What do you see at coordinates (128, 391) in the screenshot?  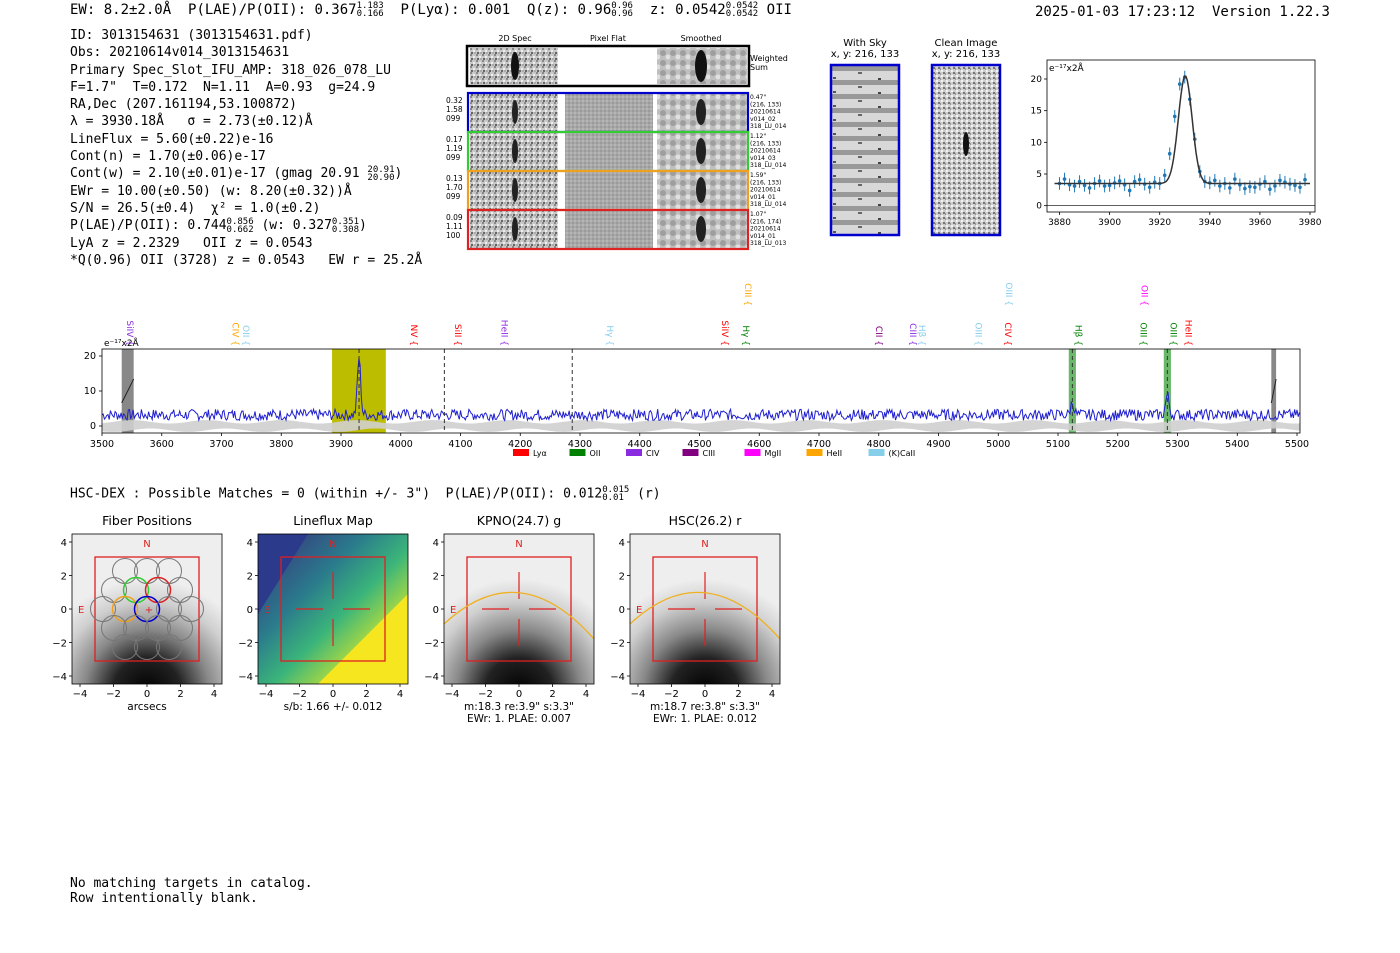 I see `gray-band-hatch` at bounding box center [128, 391].